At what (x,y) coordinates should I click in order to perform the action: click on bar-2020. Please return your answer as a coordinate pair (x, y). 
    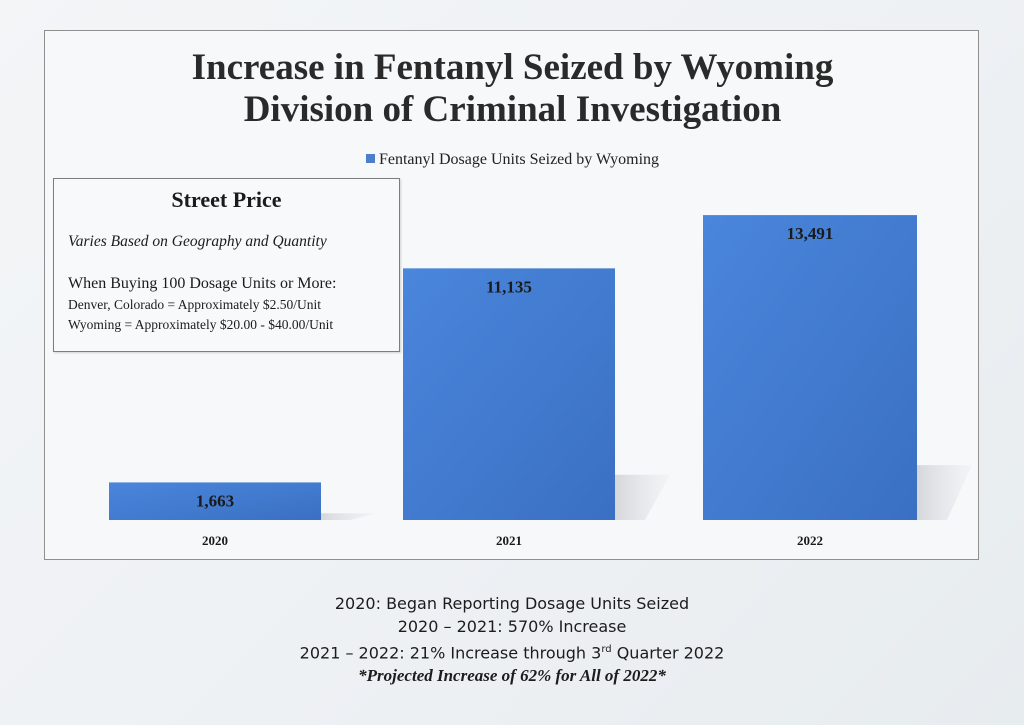
    Looking at the image, I should click on (215, 501).